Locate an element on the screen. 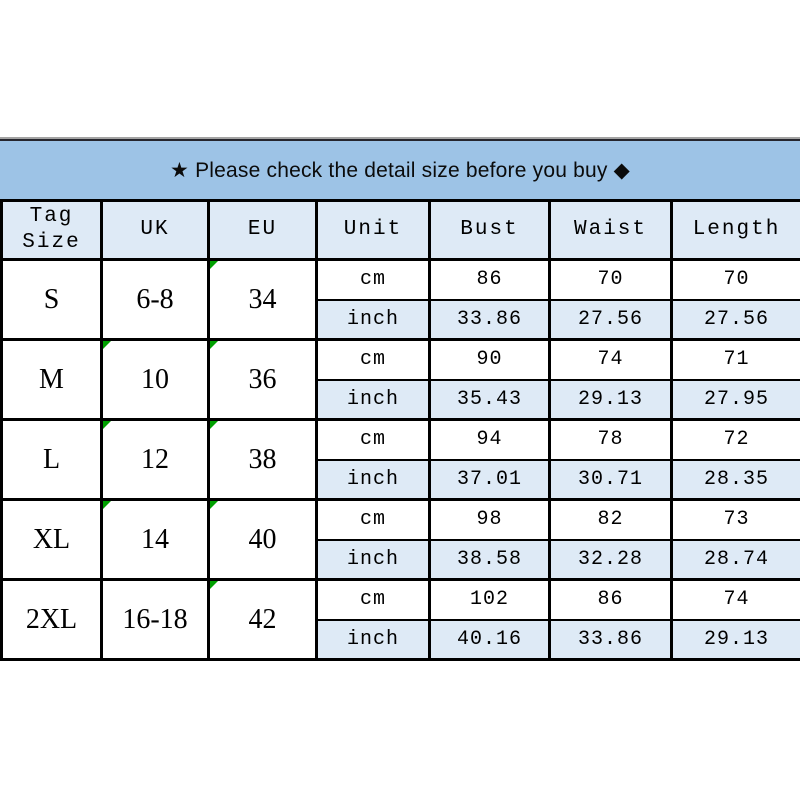  waist-inch-cell: 30.71 is located at coordinates (610, 479).